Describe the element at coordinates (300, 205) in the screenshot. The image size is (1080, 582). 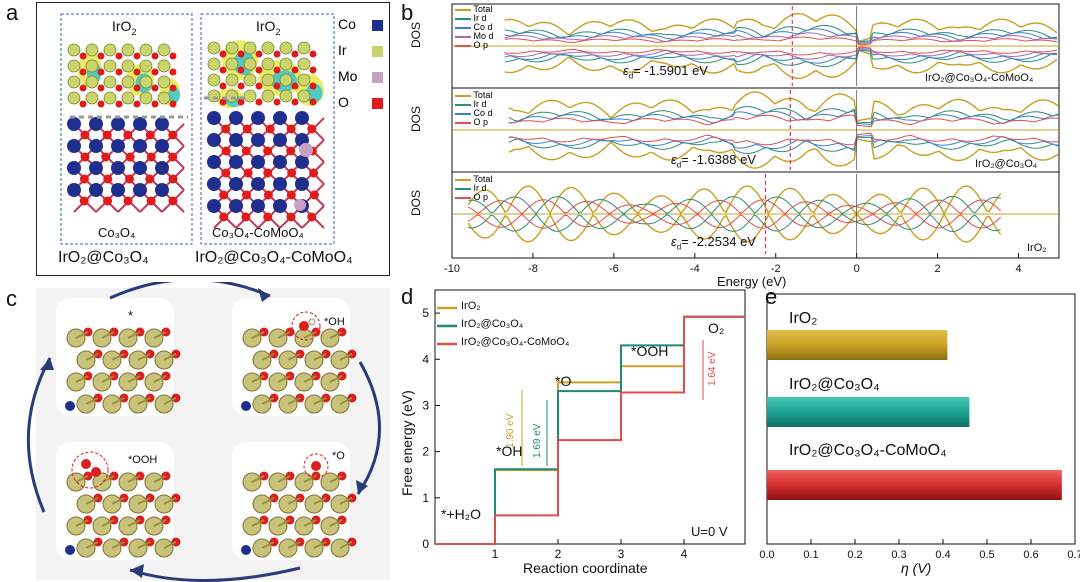
I see `mo-atom` at that location.